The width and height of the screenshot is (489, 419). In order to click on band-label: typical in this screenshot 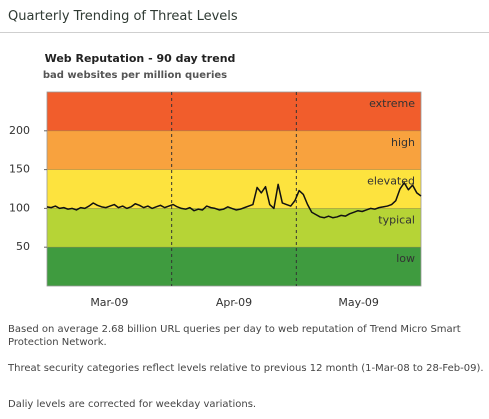, I will do `click(396, 219)`.